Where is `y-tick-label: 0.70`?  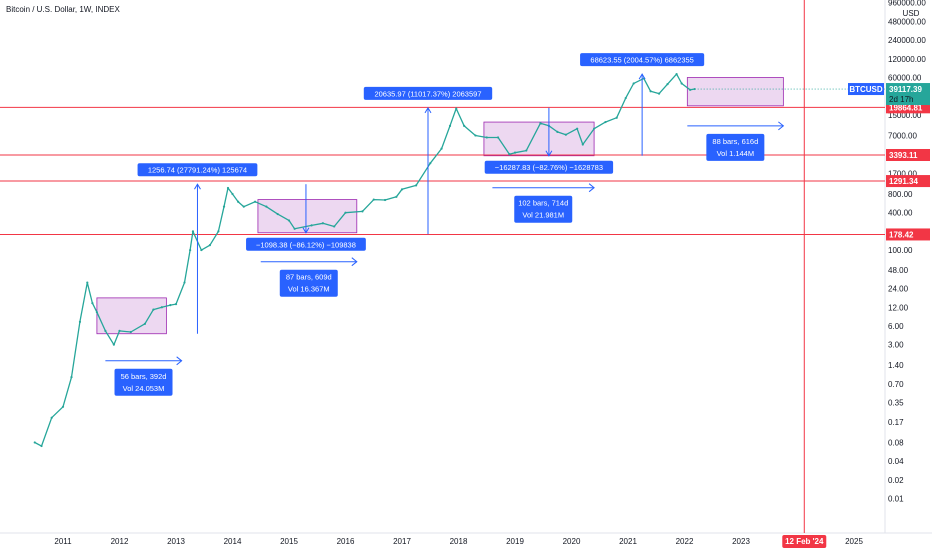 y-tick-label: 0.70 is located at coordinates (896, 384).